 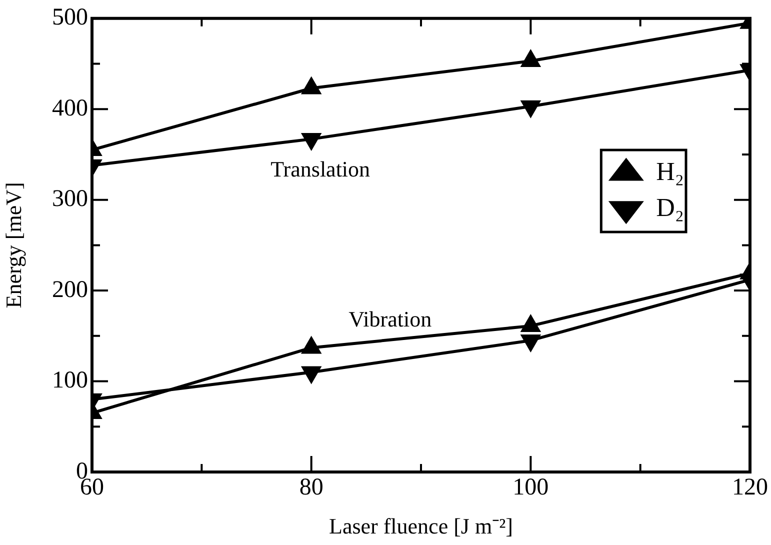 I want to click on x-tick-label: 100, so click(x=530, y=487).